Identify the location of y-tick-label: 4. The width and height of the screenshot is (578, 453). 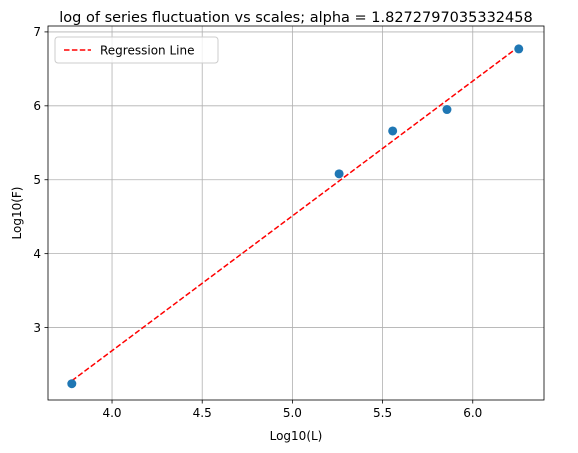
(37, 254).